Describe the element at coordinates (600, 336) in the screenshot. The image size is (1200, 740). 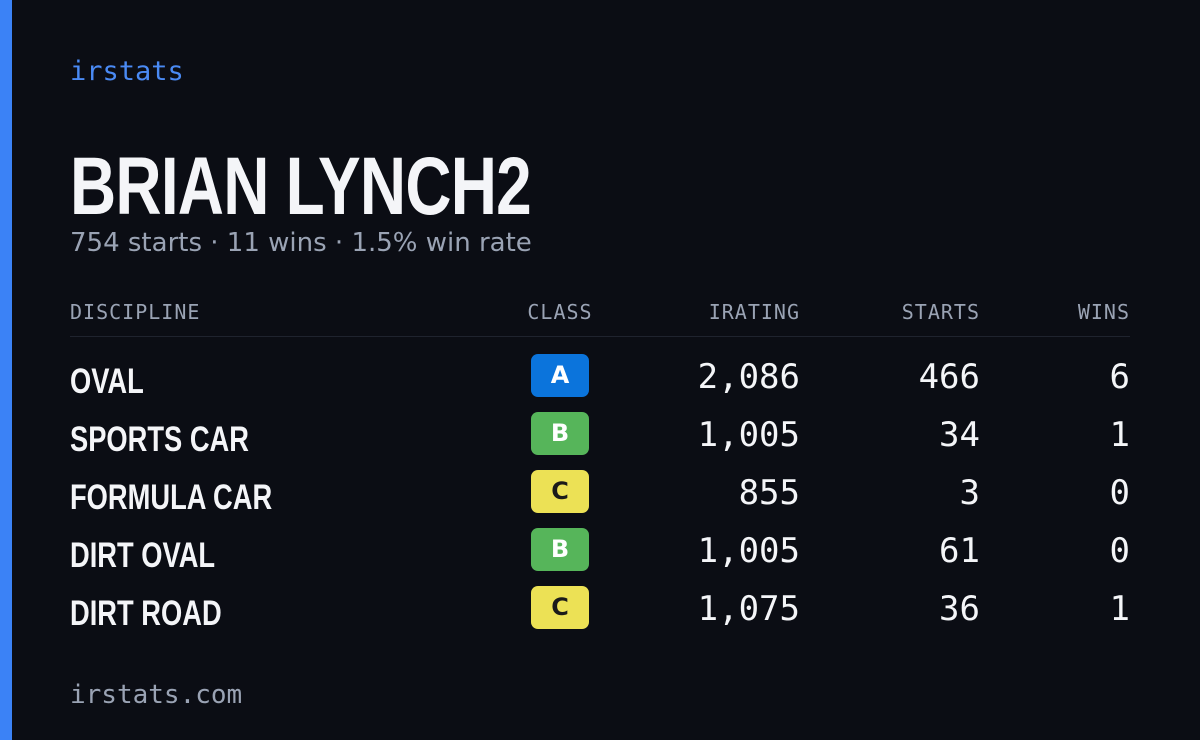
I see `divider` at that location.